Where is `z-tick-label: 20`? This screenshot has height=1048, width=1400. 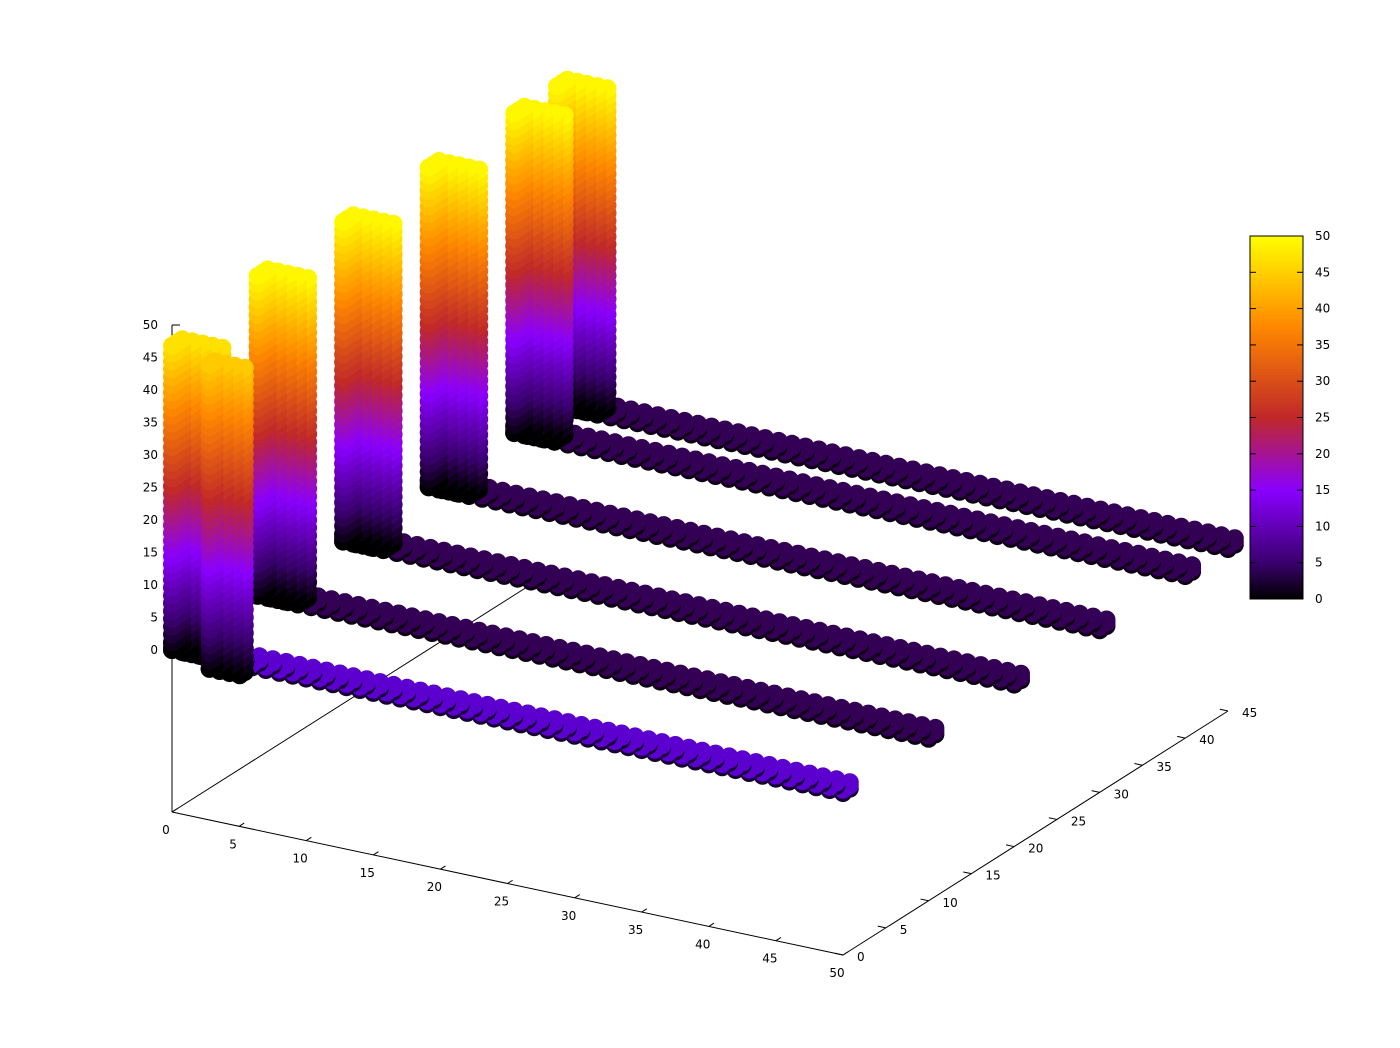
z-tick-label: 20 is located at coordinates (150, 520).